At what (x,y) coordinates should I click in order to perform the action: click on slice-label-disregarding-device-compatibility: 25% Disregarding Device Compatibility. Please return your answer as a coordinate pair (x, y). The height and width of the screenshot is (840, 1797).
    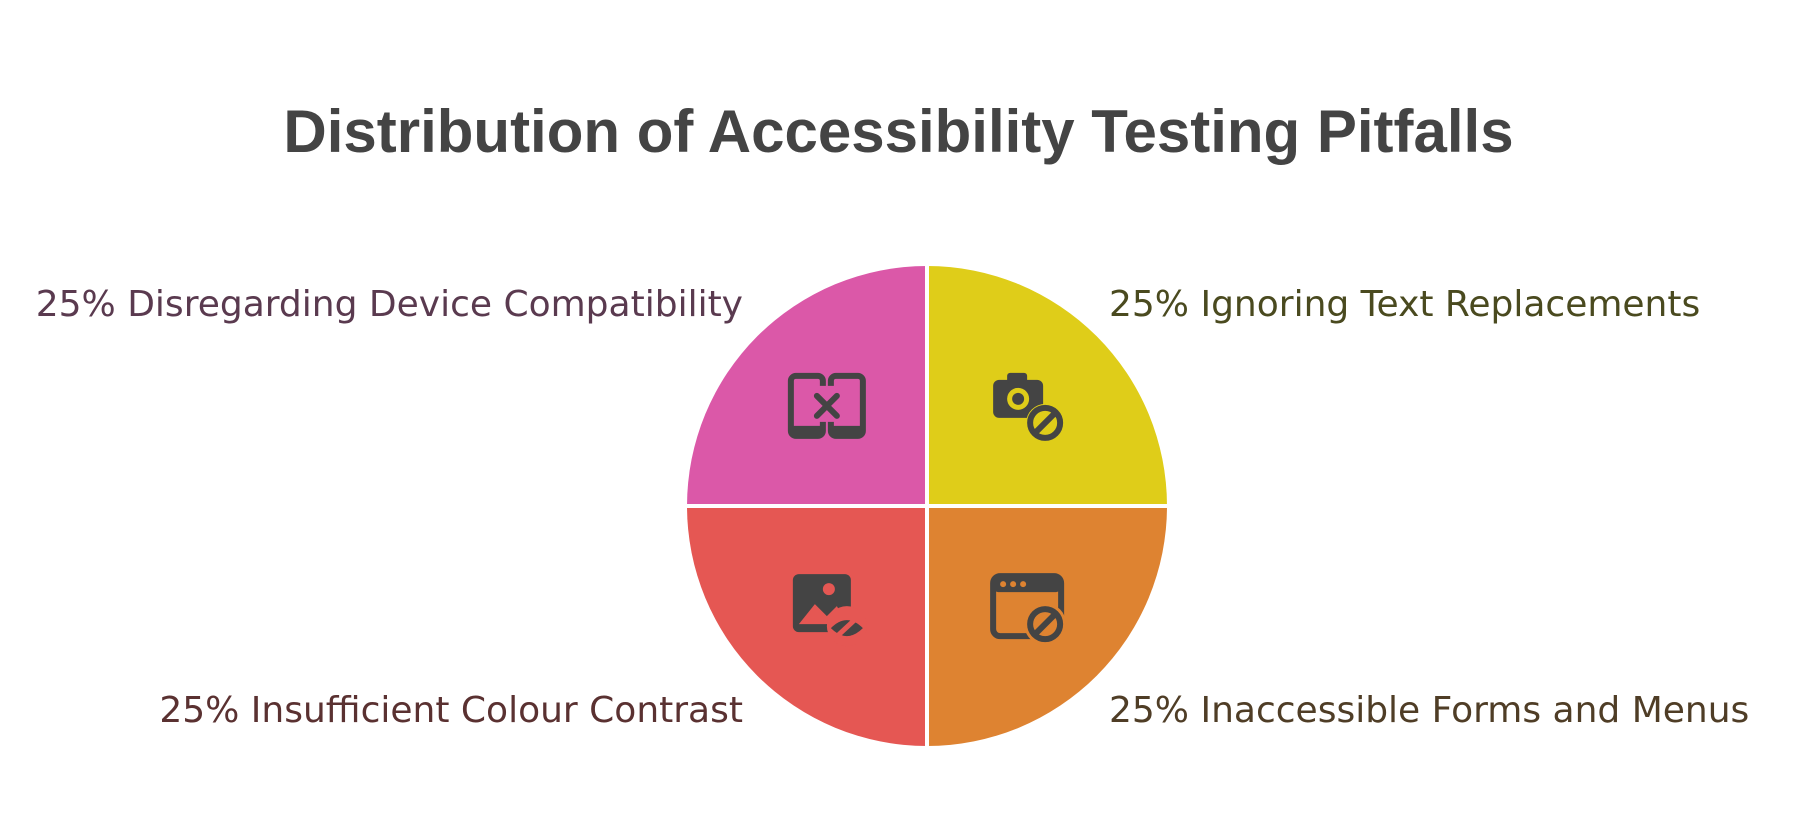
    Looking at the image, I should click on (389, 304).